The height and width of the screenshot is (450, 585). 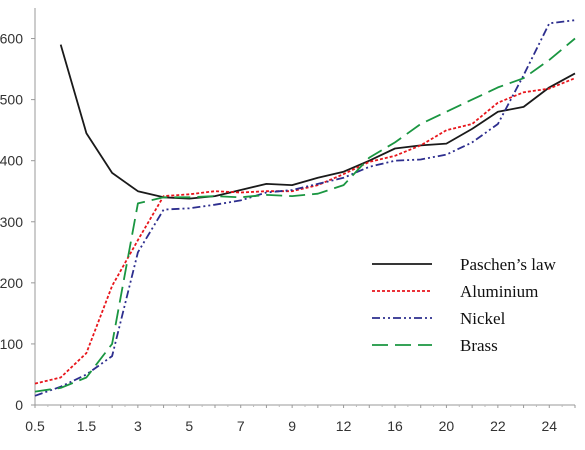 I want to click on y-tick-label: 600, so click(x=11, y=39).